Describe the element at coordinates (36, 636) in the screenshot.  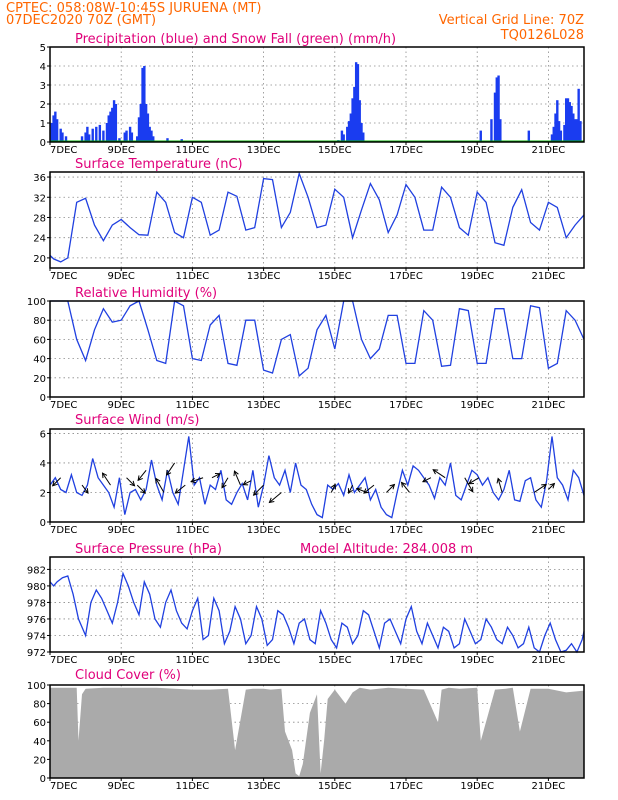
I see `y-tick-label: 974` at that location.